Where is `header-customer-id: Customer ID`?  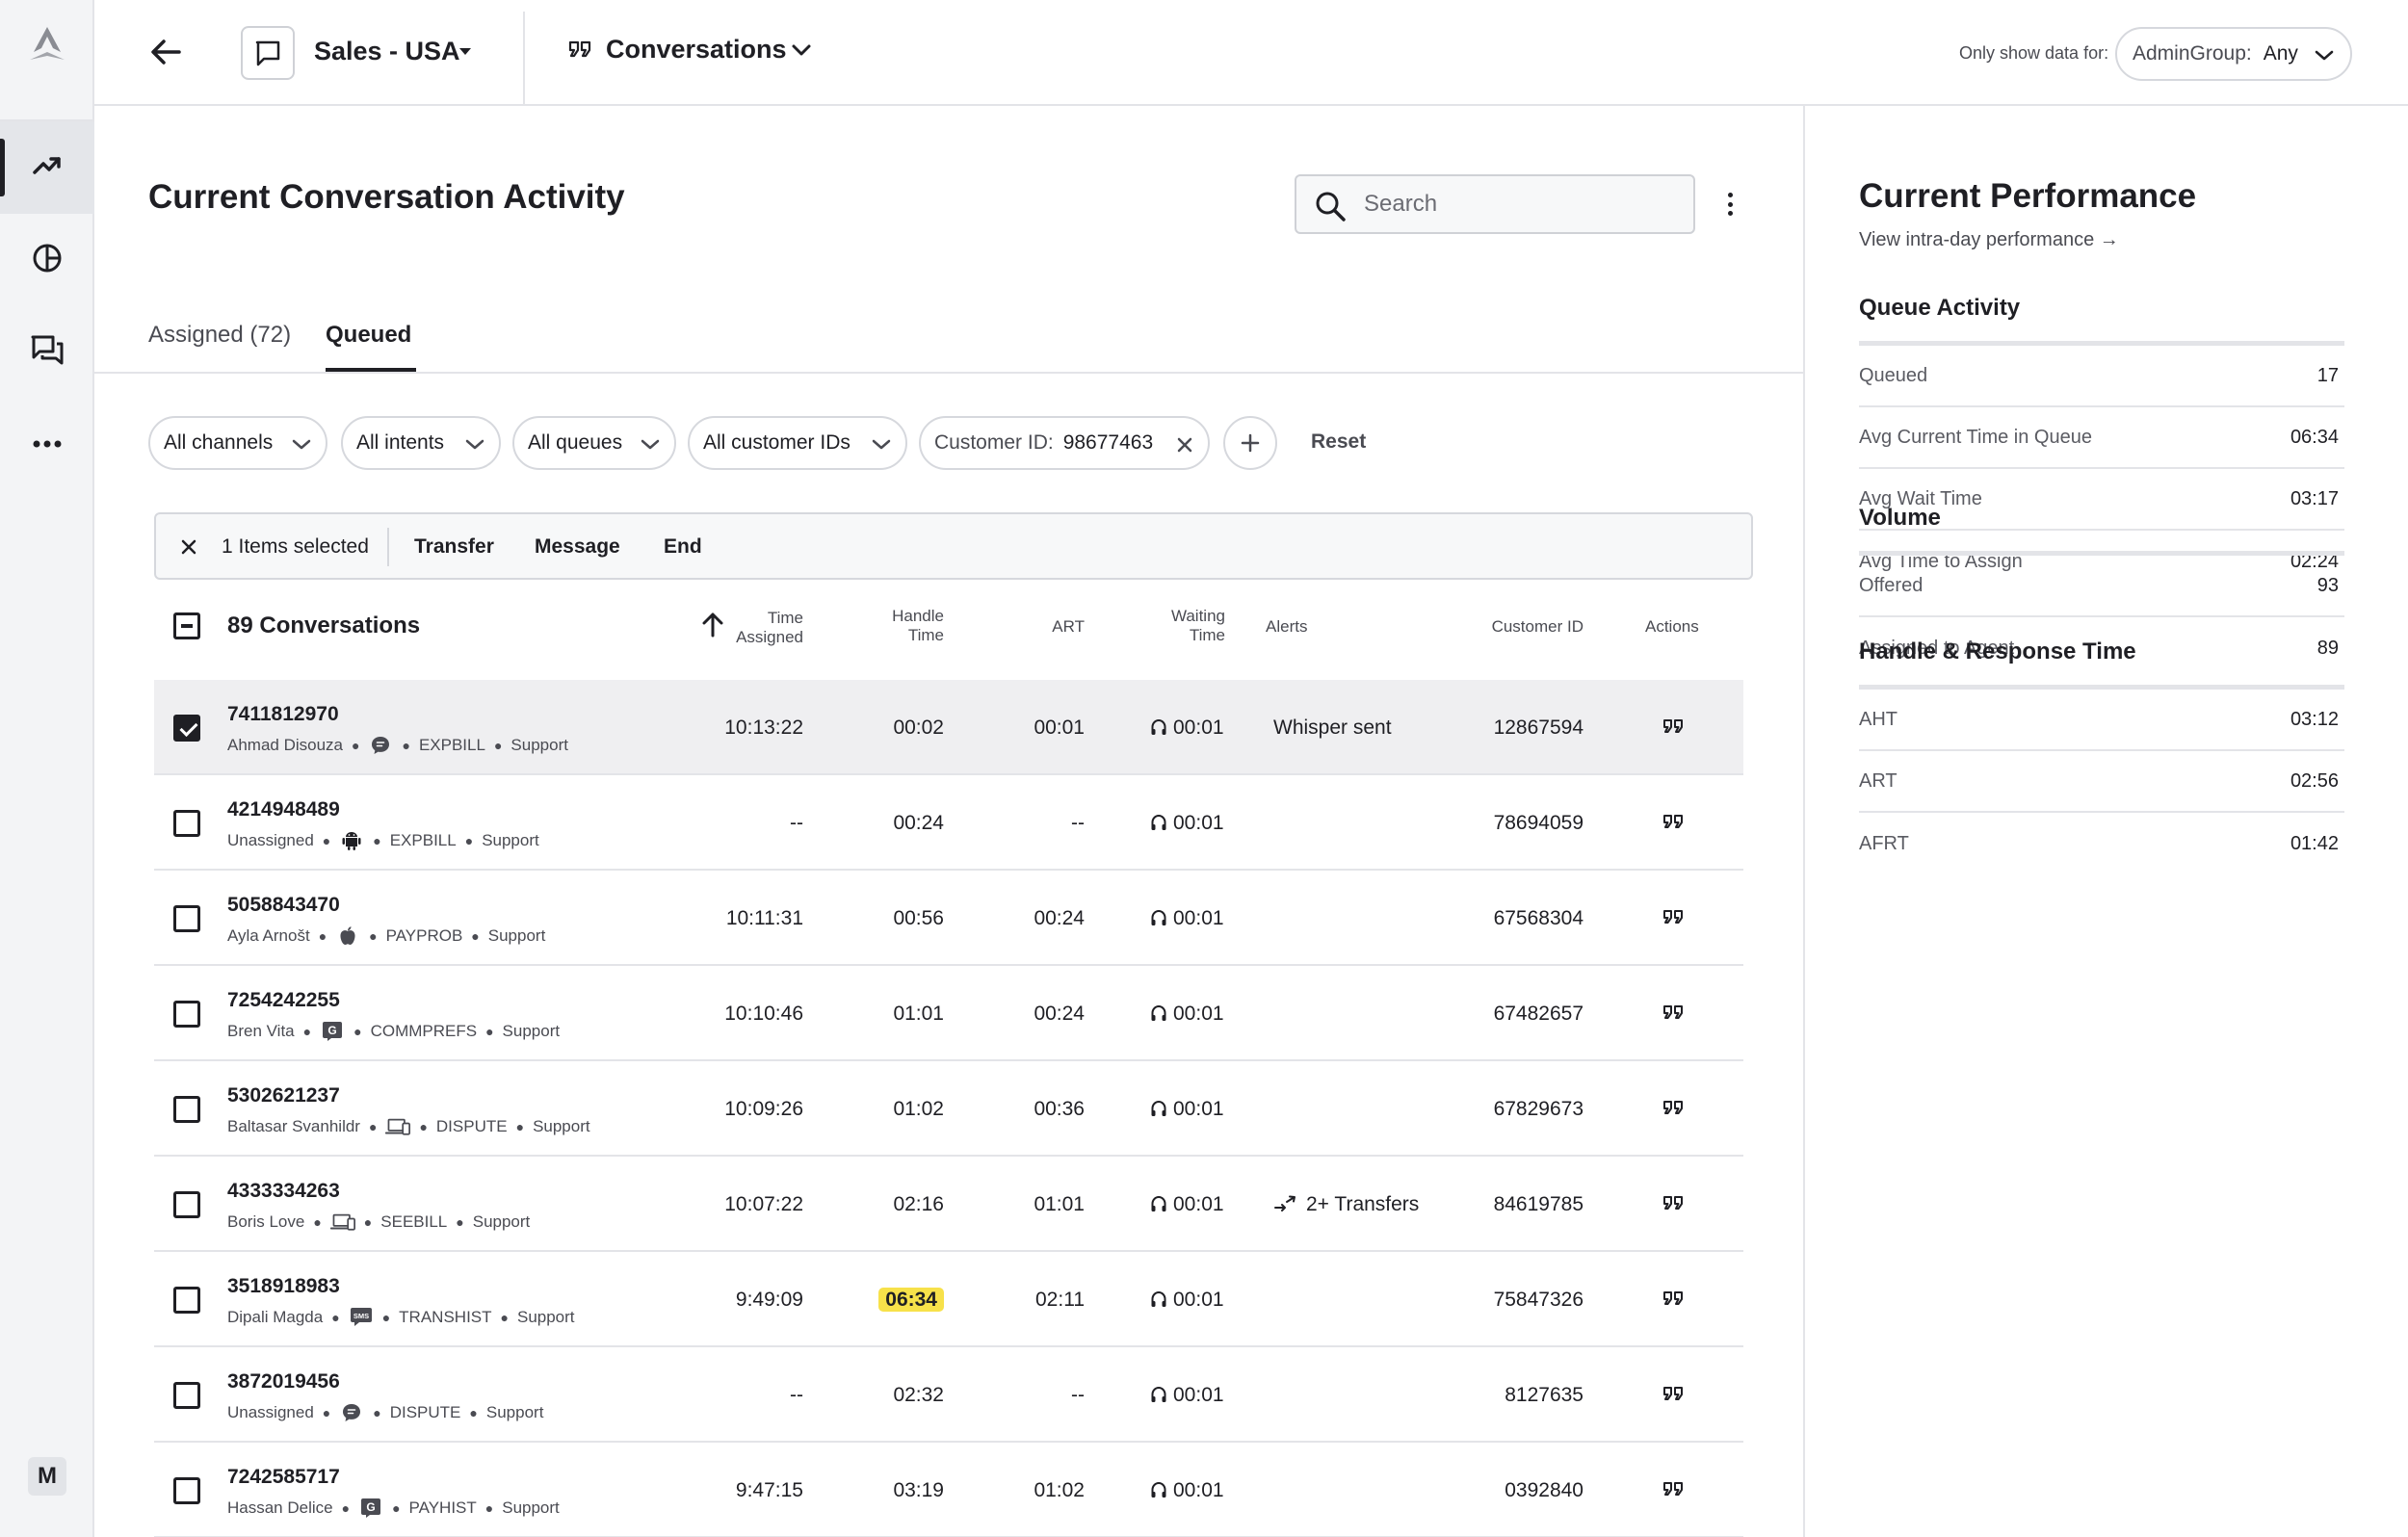
header-customer-id: Customer ID is located at coordinates (1537, 627).